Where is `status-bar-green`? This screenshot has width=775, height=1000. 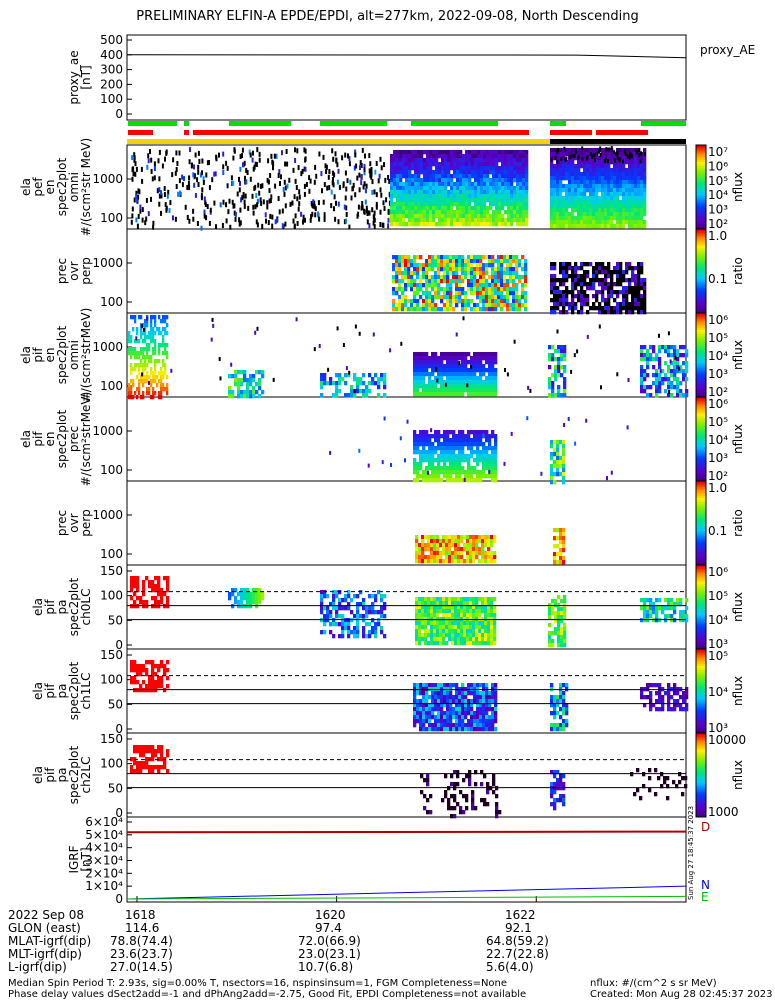 status-bar-green is located at coordinates (353, 123).